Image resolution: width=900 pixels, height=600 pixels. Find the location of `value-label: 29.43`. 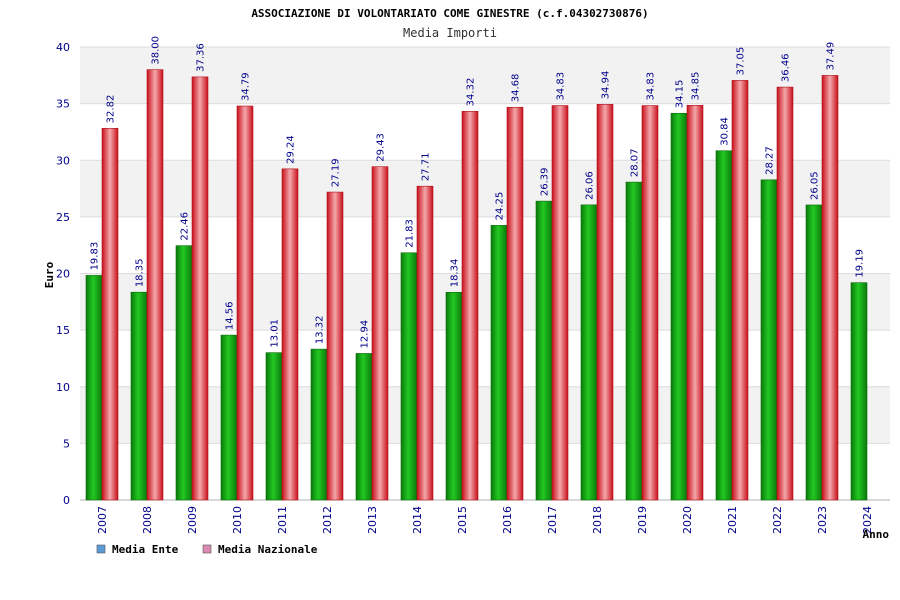

value-label: 29.43 is located at coordinates (381, 147).